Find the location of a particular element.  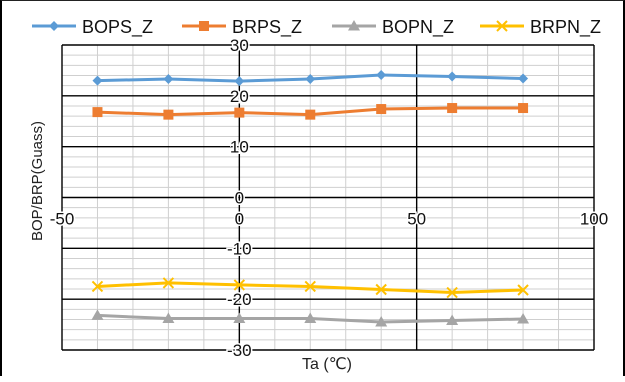

legend-label: BRPS_Z is located at coordinates (267, 27).